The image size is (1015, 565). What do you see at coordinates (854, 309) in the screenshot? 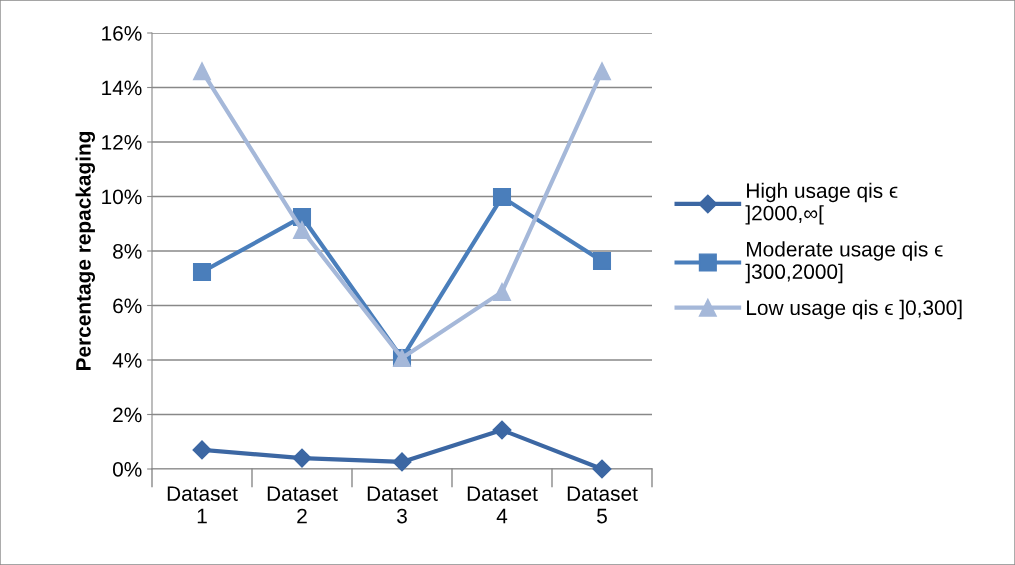
I see `legend-label: Low usage qis ϵ ]0,300]` at bounding box center [854, 309].